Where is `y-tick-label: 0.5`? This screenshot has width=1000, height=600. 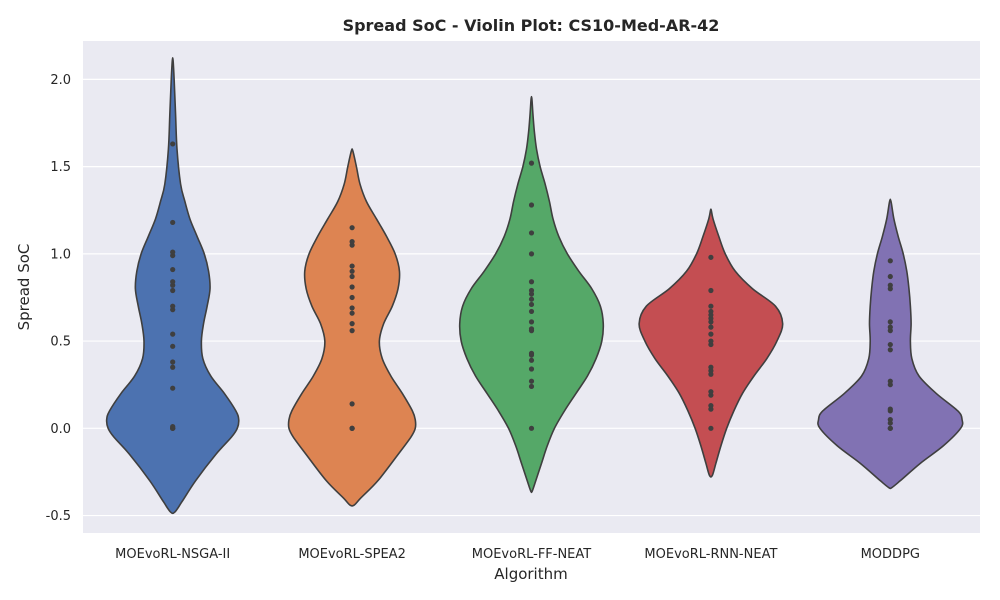
y-tick-label: 0.5 is located at coordinates (60, 342).